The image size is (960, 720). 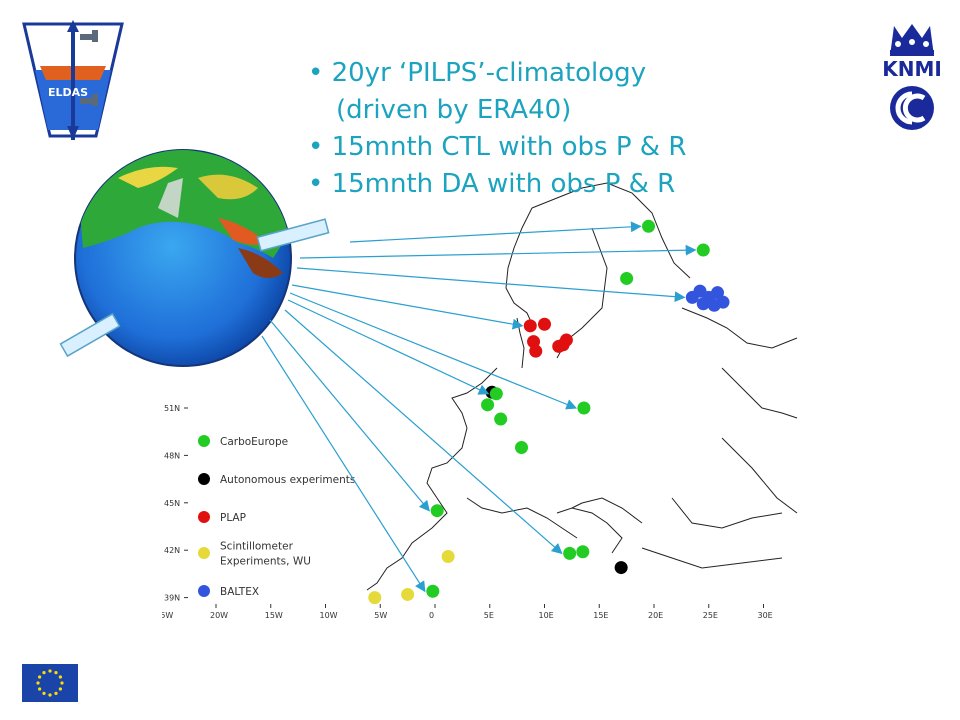 I want to click on bullet-item-climatology: • 20yr ‘PILPS’-climatology, so click(x=477, y=73).